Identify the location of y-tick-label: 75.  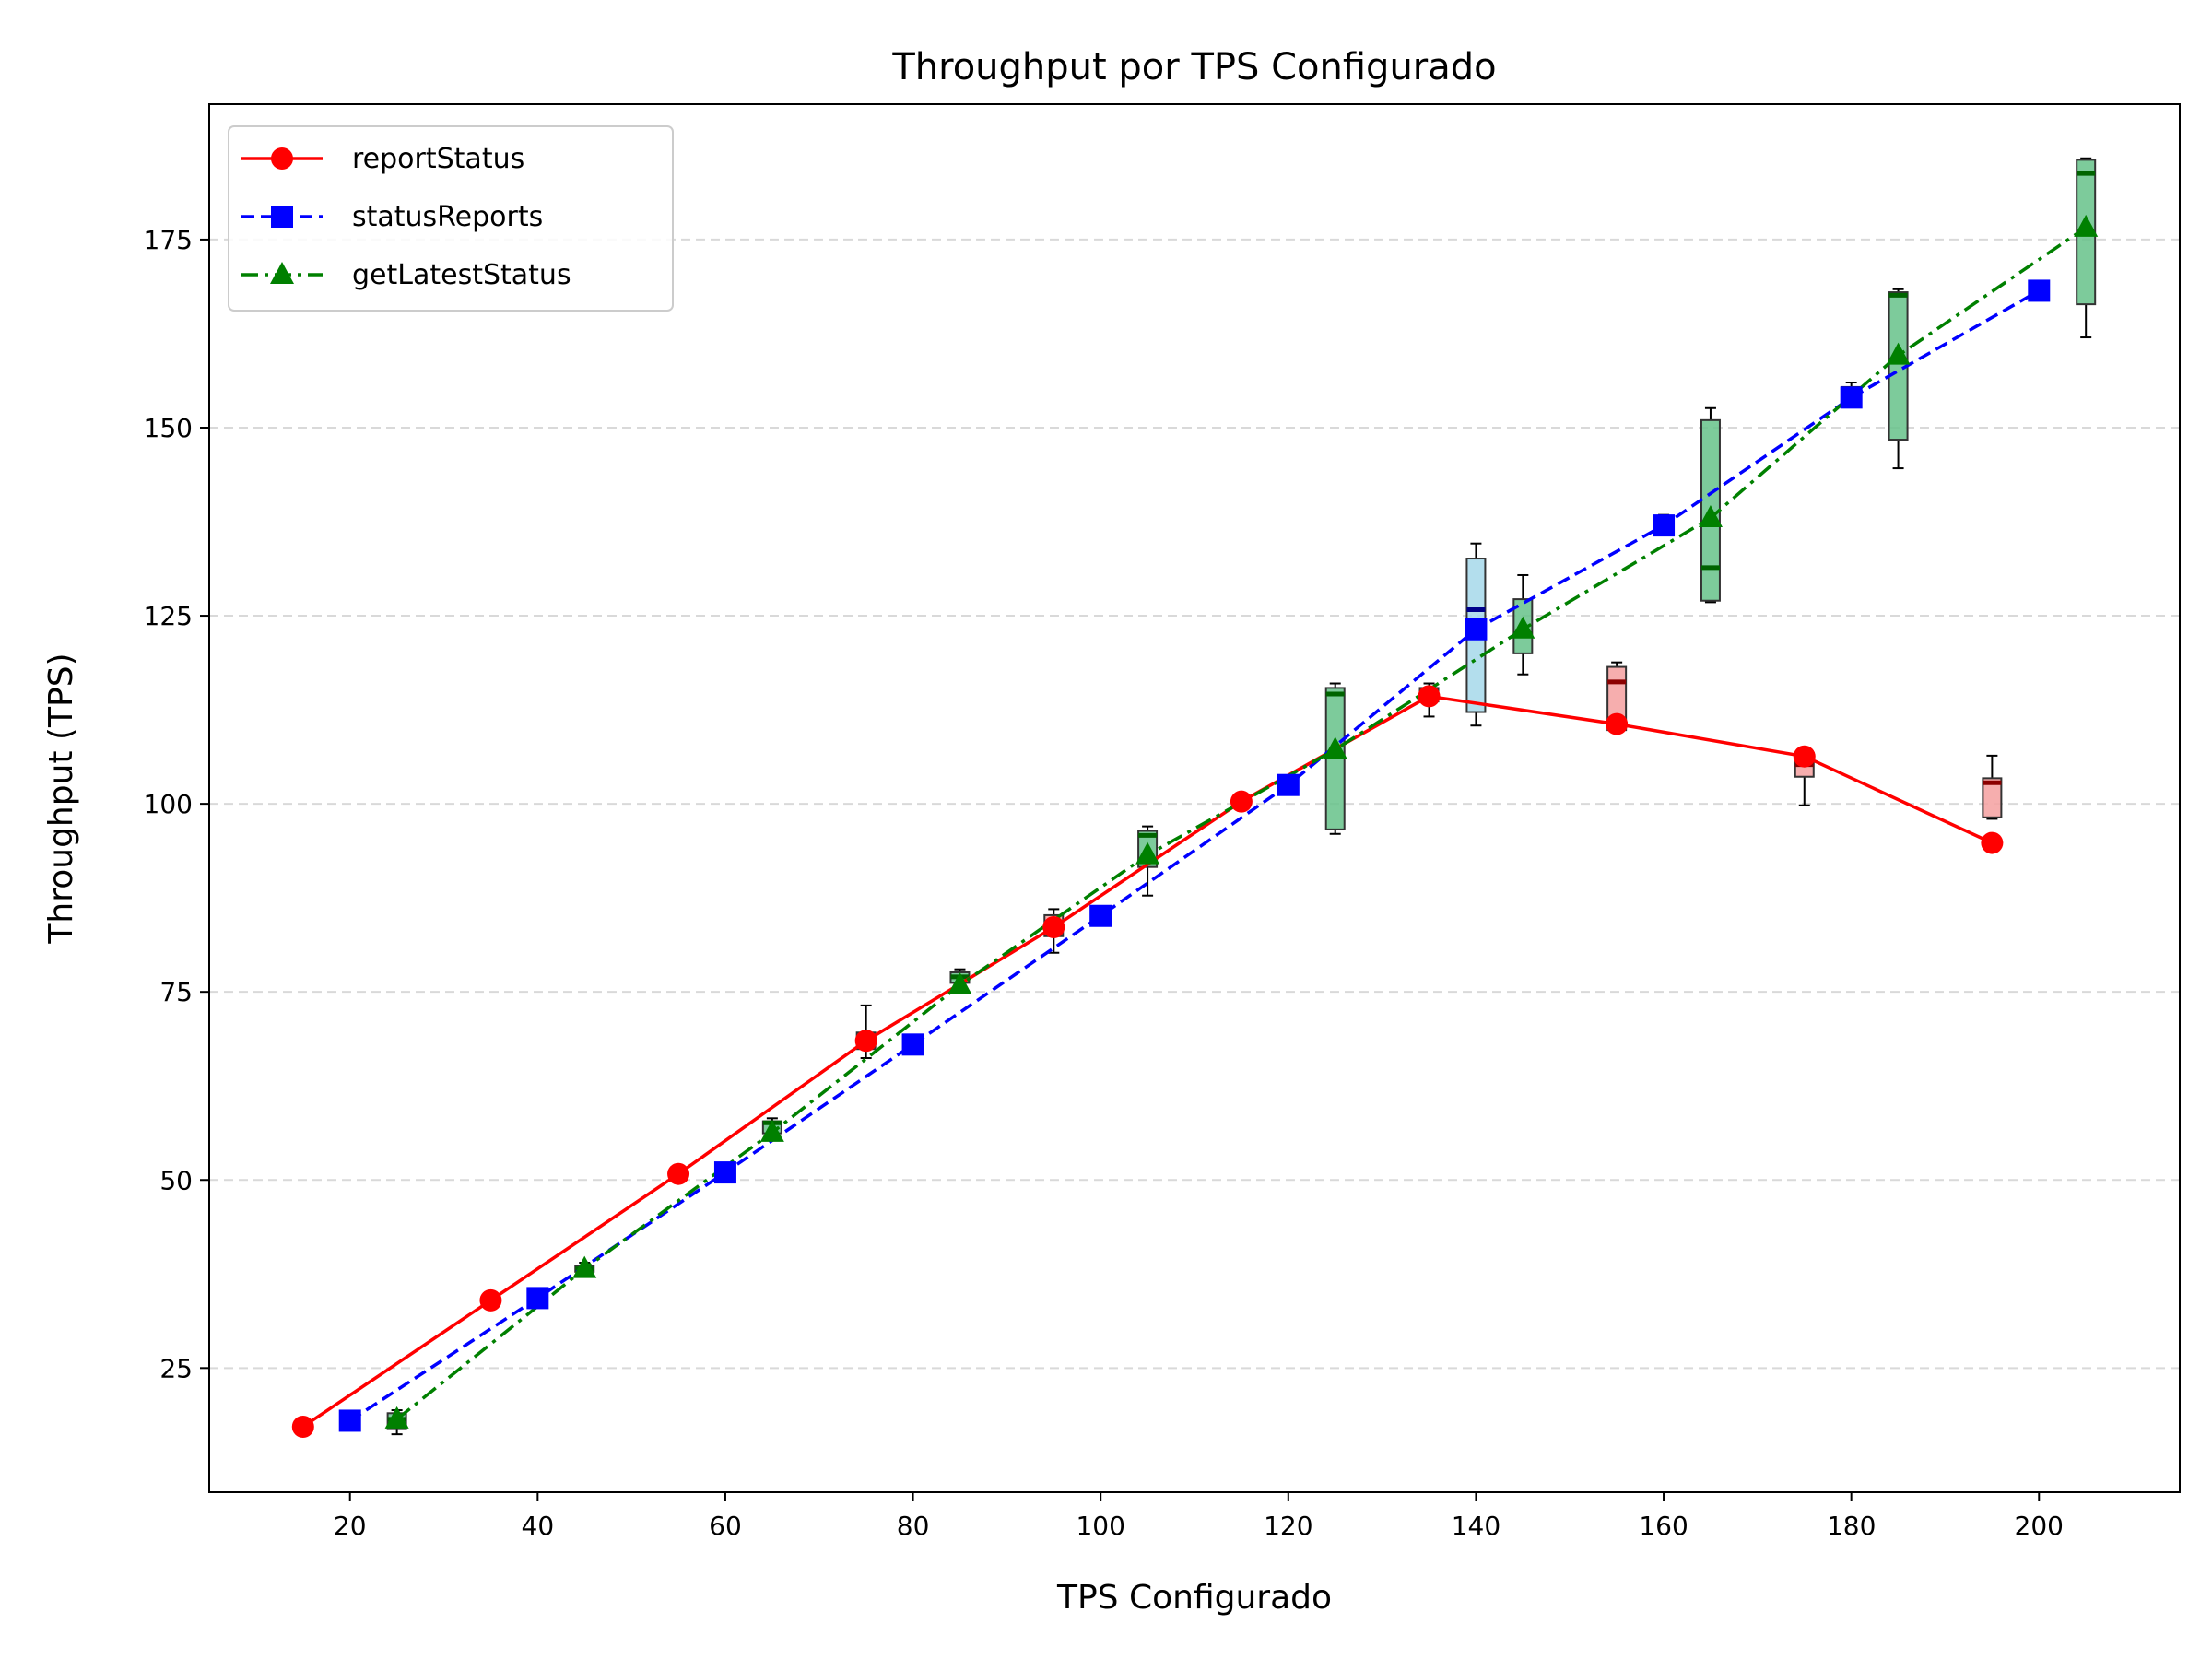
(176, 992).